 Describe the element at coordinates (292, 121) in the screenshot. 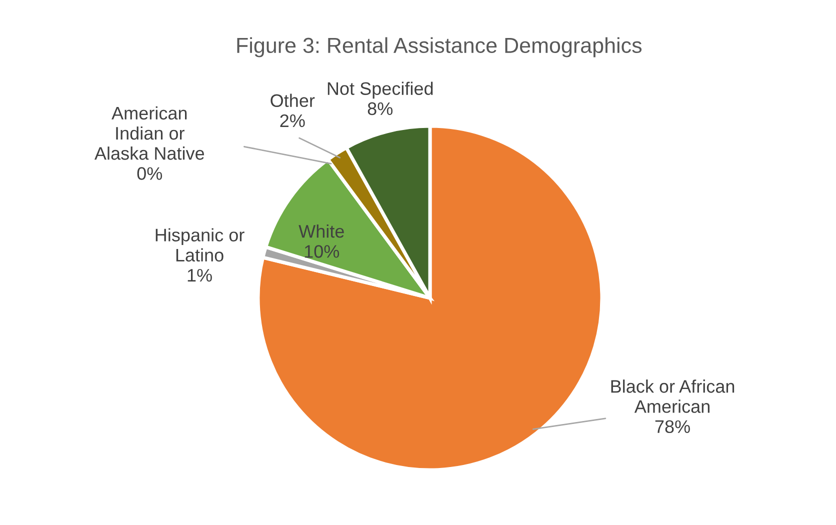

I see `data-label: 2%` at that location.